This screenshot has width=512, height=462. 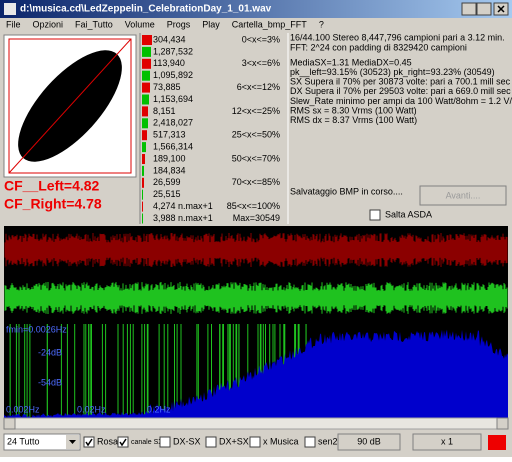 I want to click on range: 70<x<=85%, so click(x=256, y=182).